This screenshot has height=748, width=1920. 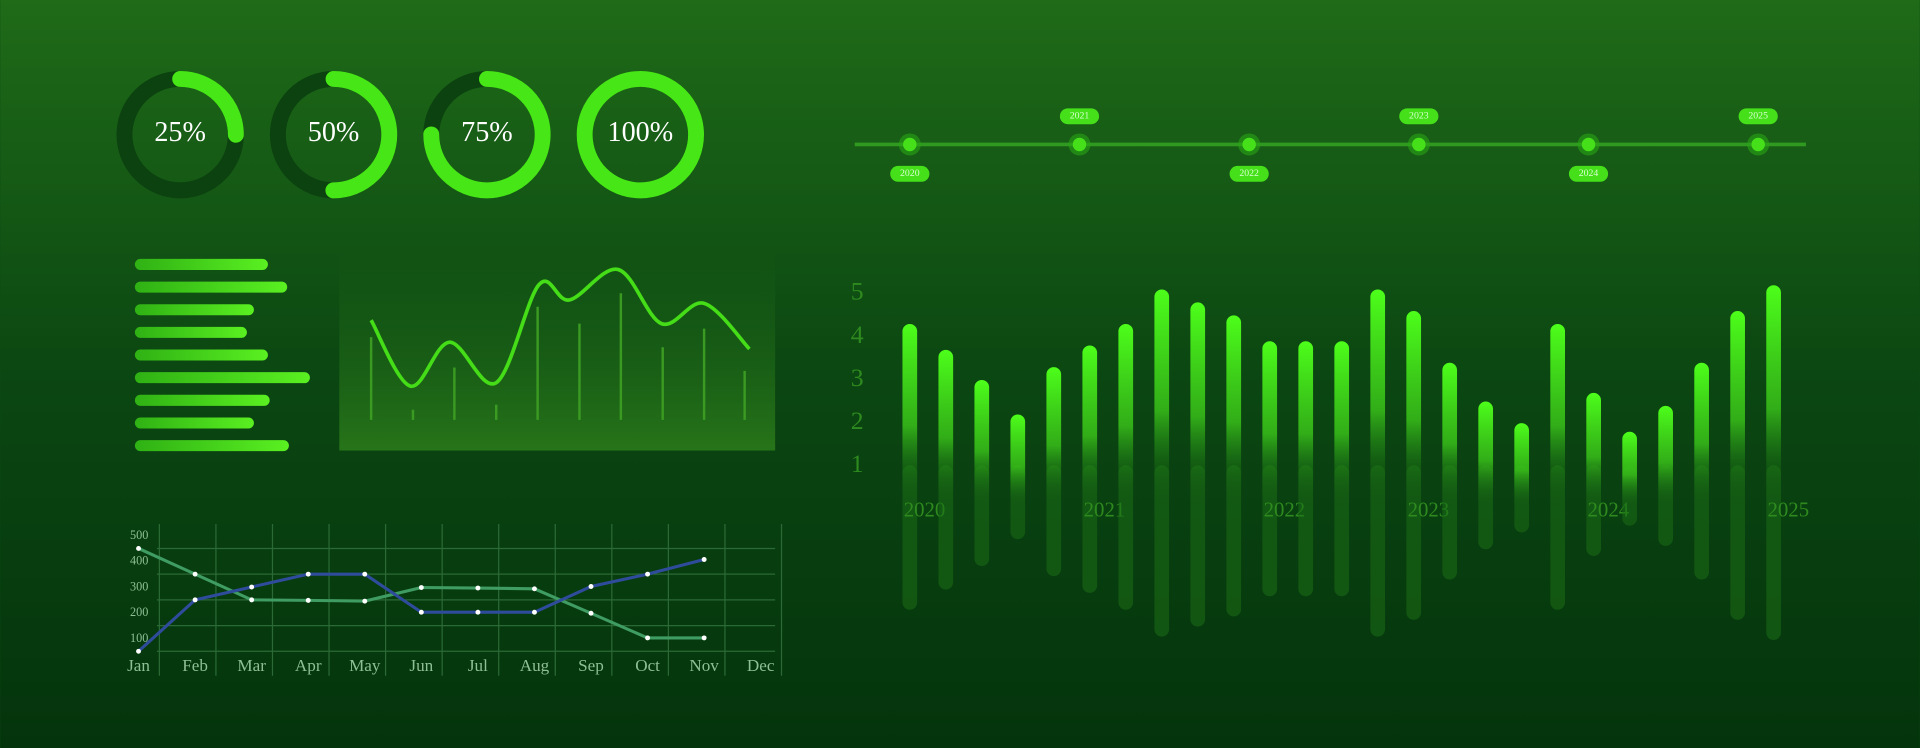 What do you see at coordinates (308, 665) in the screenshot?
I see `x-tick-label: Apr` at bounding box center [308, 665].